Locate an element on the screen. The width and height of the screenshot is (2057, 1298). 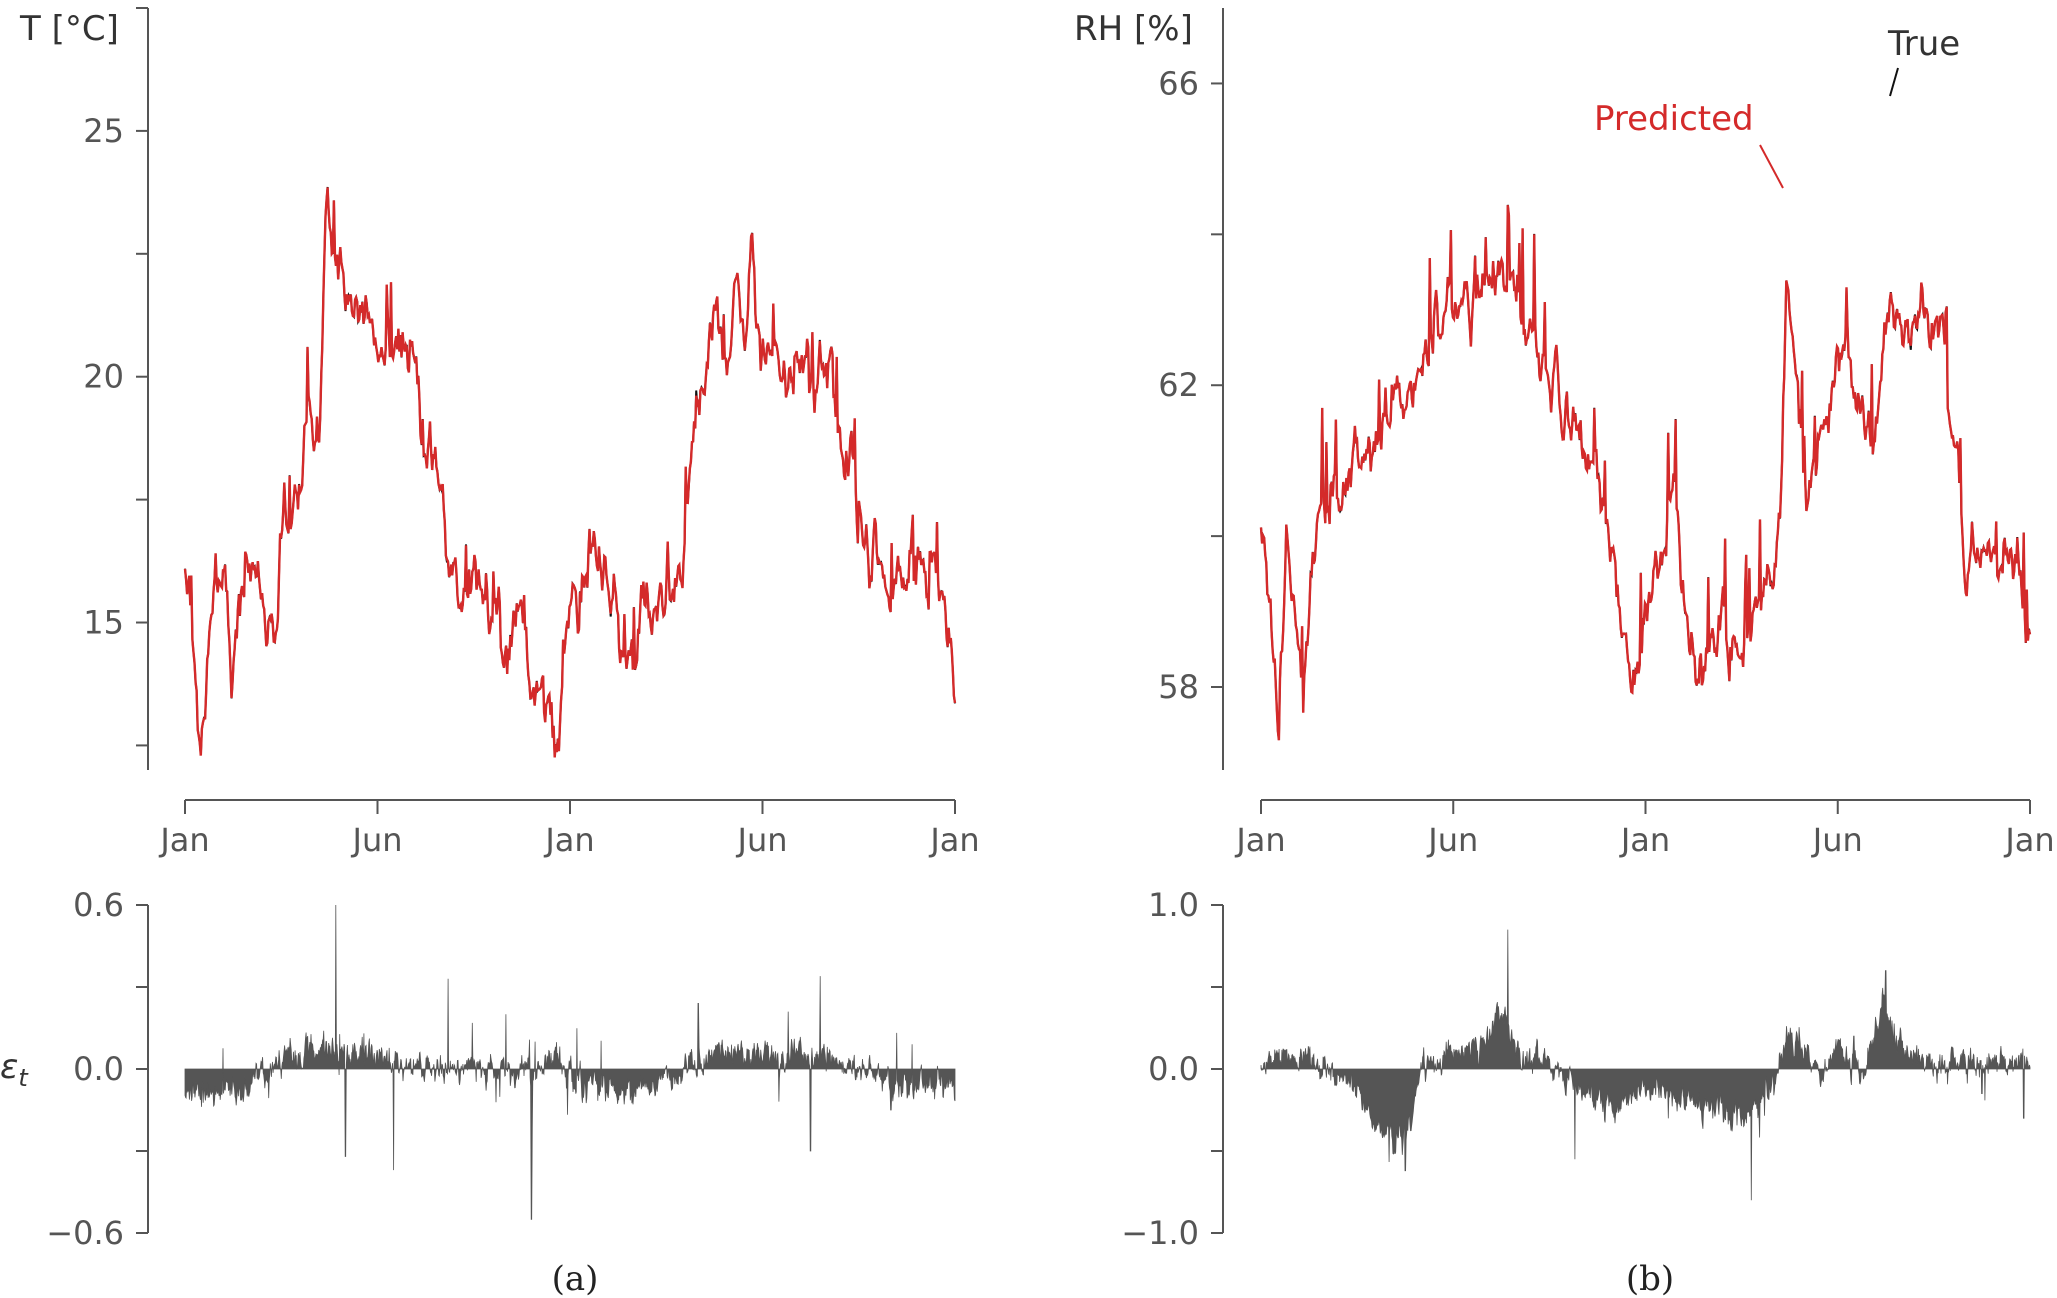
y-tick-label: 20 is located at coordinates (103, 377).